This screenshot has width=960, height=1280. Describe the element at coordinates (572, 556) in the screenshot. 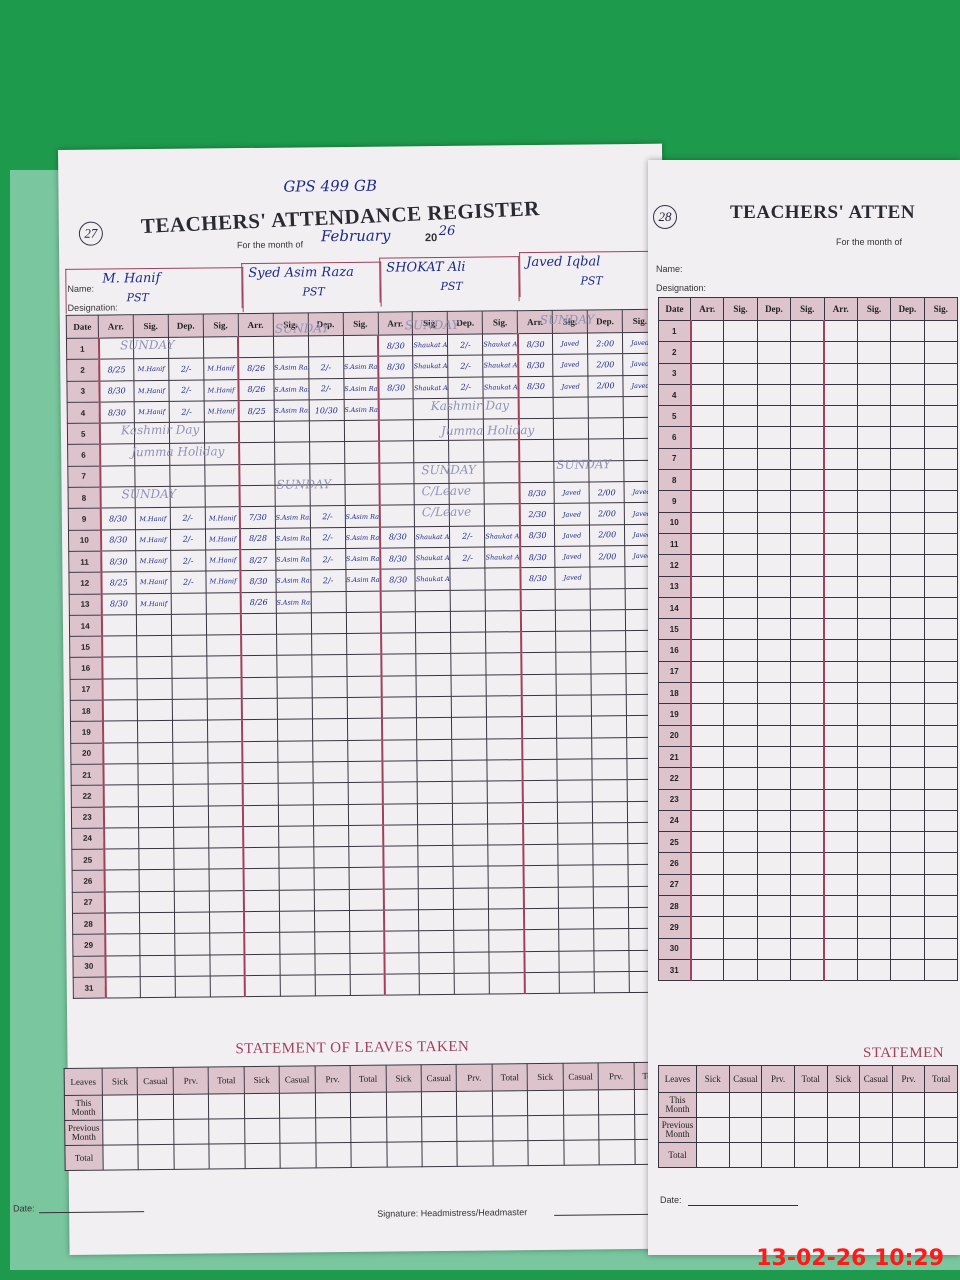

I see `attendance-cell: Javed` at that location.